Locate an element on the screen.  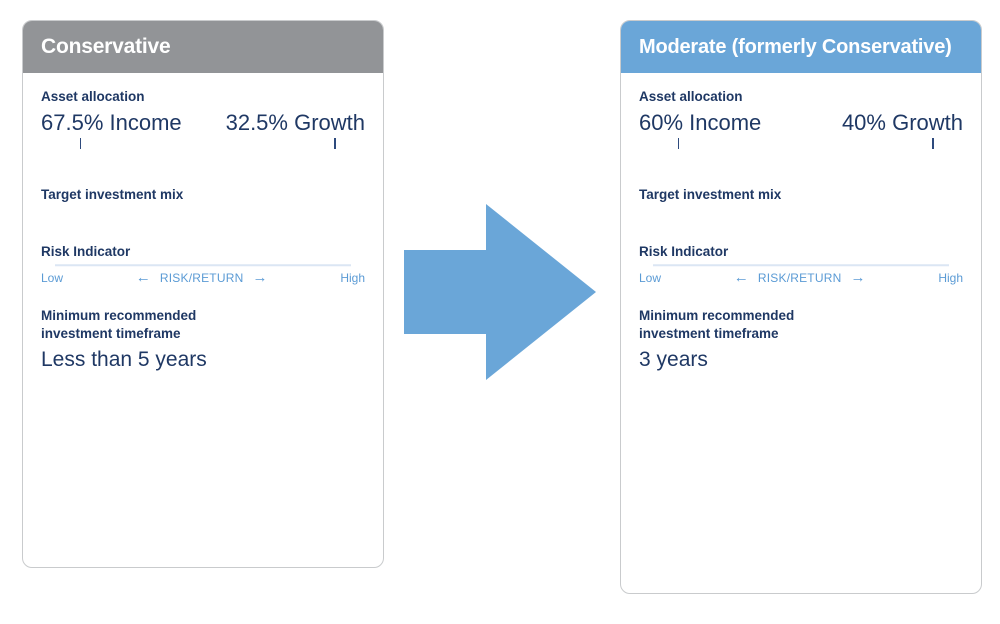
asset-allocation-values: 67.5% Income 32.5% Growth is located at coordinates (203, 123).